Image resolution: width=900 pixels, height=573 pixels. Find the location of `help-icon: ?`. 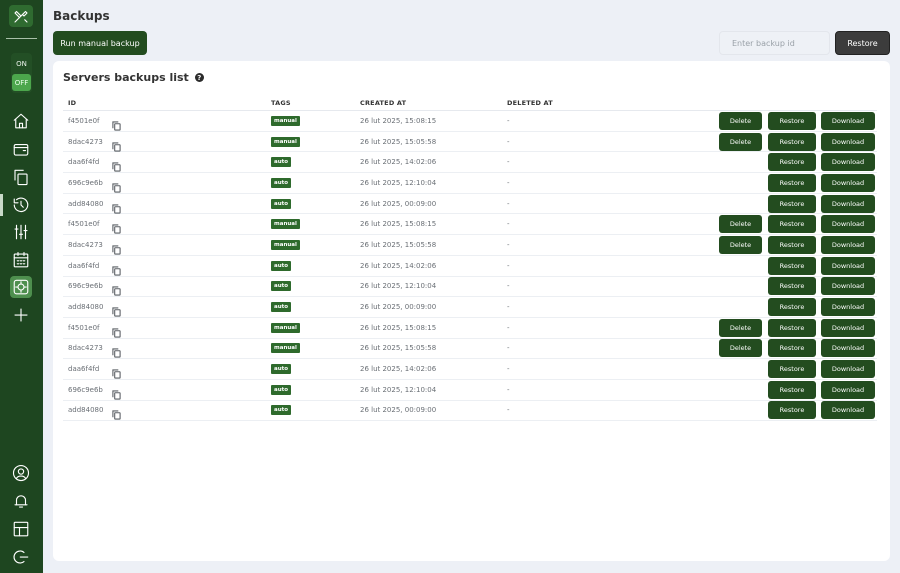

help-icon: ? is located at coordinates (199, 77).